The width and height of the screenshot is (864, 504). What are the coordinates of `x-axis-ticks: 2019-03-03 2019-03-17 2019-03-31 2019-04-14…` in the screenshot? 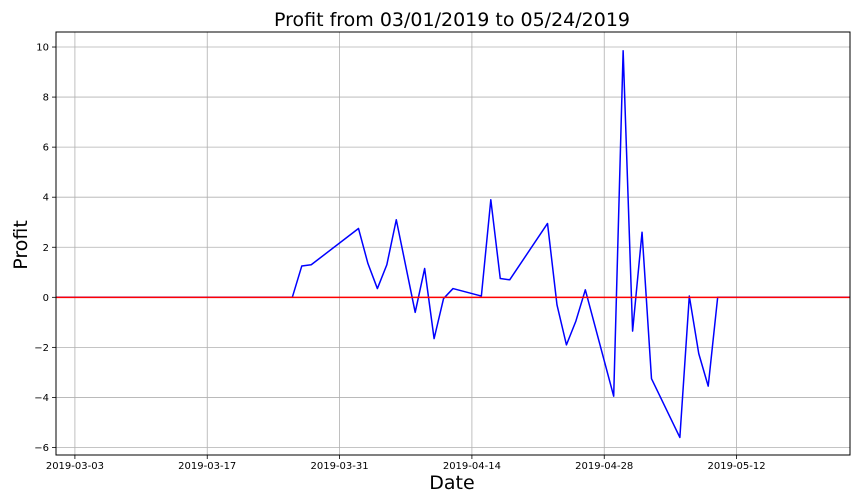 It's located at (406, 463).